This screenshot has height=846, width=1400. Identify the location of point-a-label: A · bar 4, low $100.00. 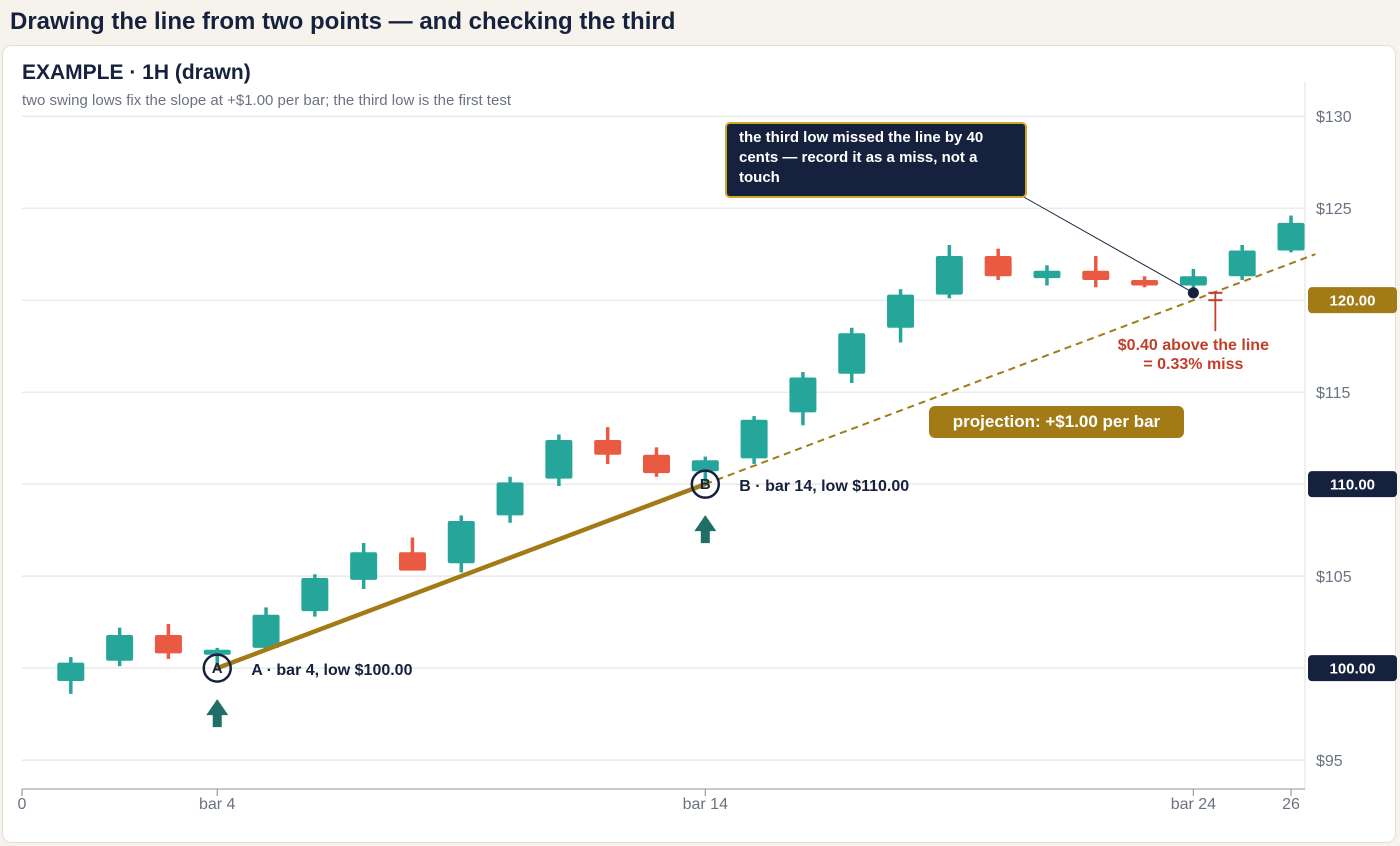
(331, 670).